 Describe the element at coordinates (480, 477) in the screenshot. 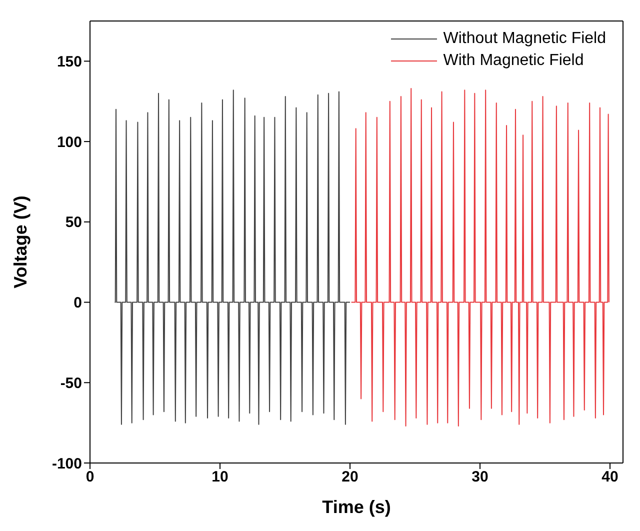

I see `x-tick-label: 30` at that location.